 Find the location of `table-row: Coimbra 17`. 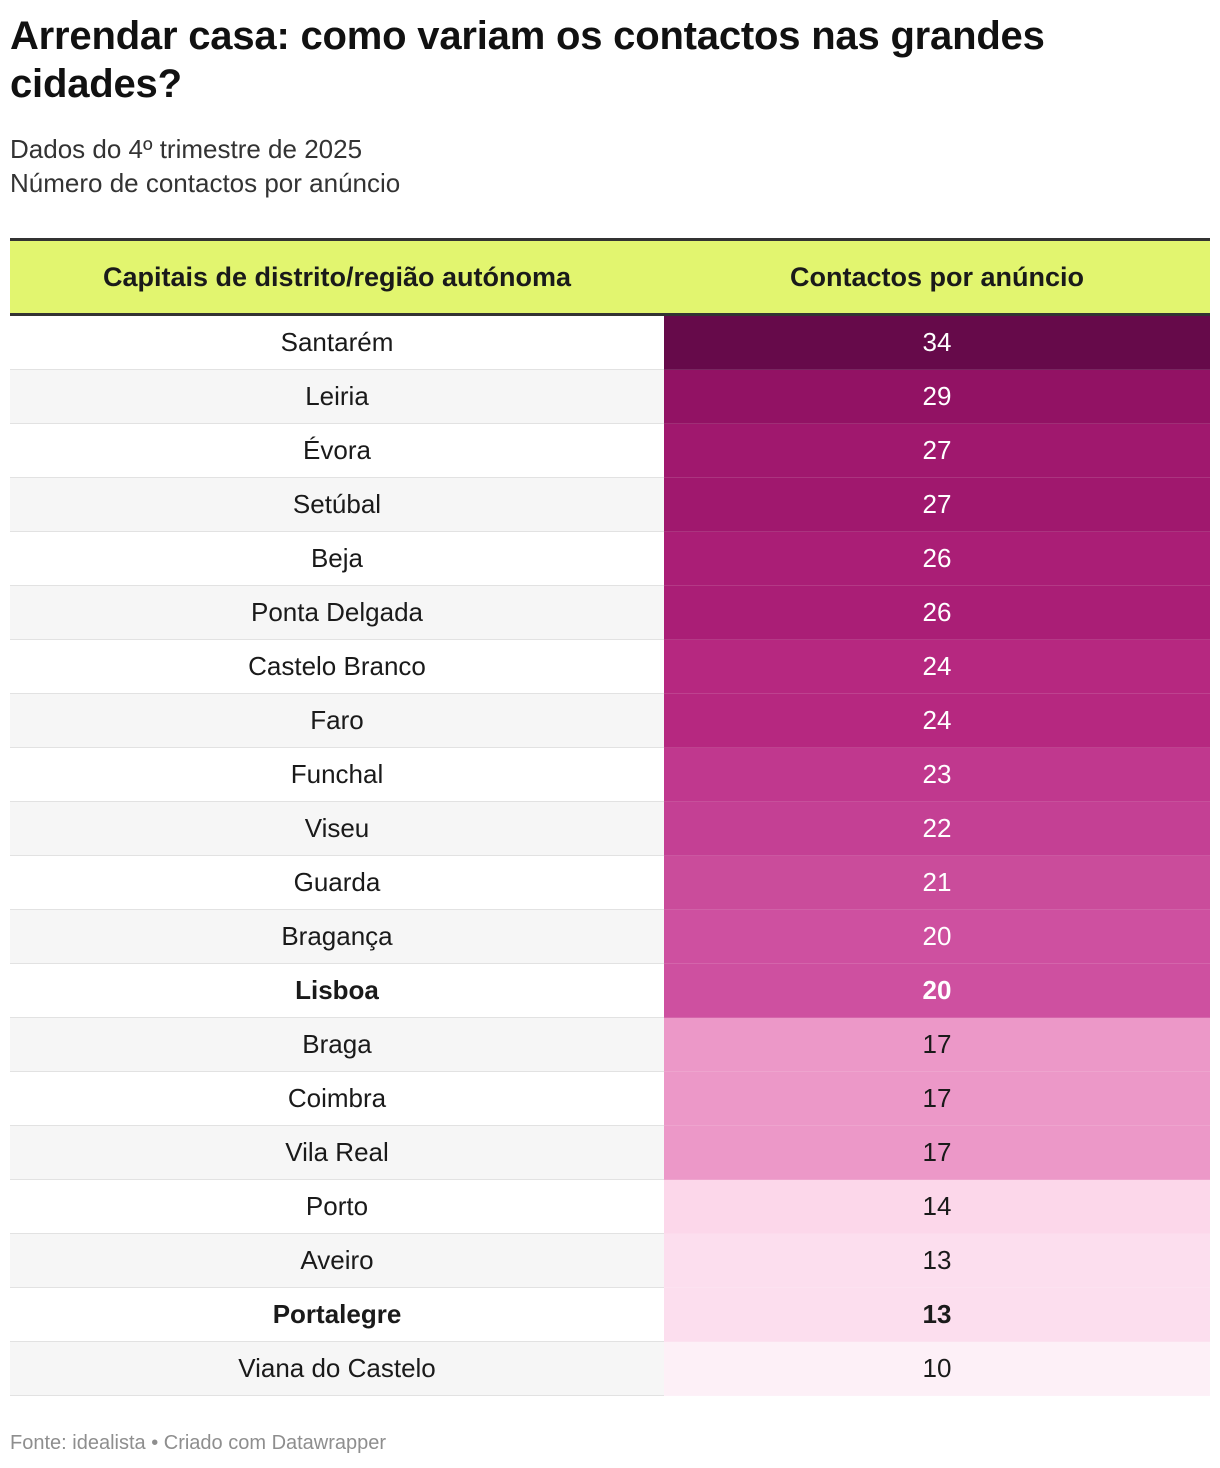

table-row: Coimbra 17 is located at coordinates (610, 1099).